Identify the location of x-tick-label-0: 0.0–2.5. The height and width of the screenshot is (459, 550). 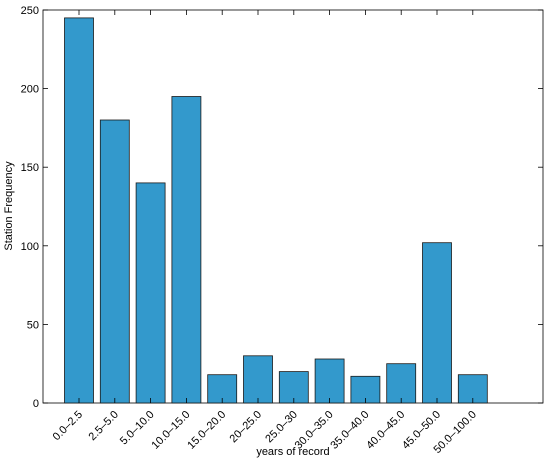
(68, 426).